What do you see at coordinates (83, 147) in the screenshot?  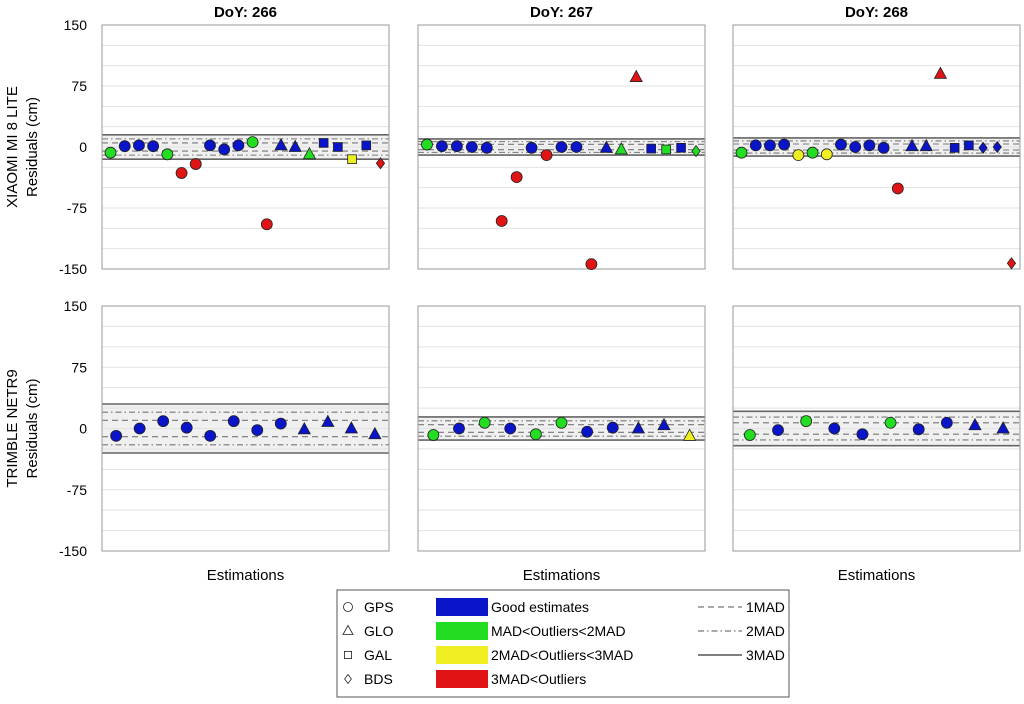 I see `y-tick-label: 0` at bounding box center [83, 147].